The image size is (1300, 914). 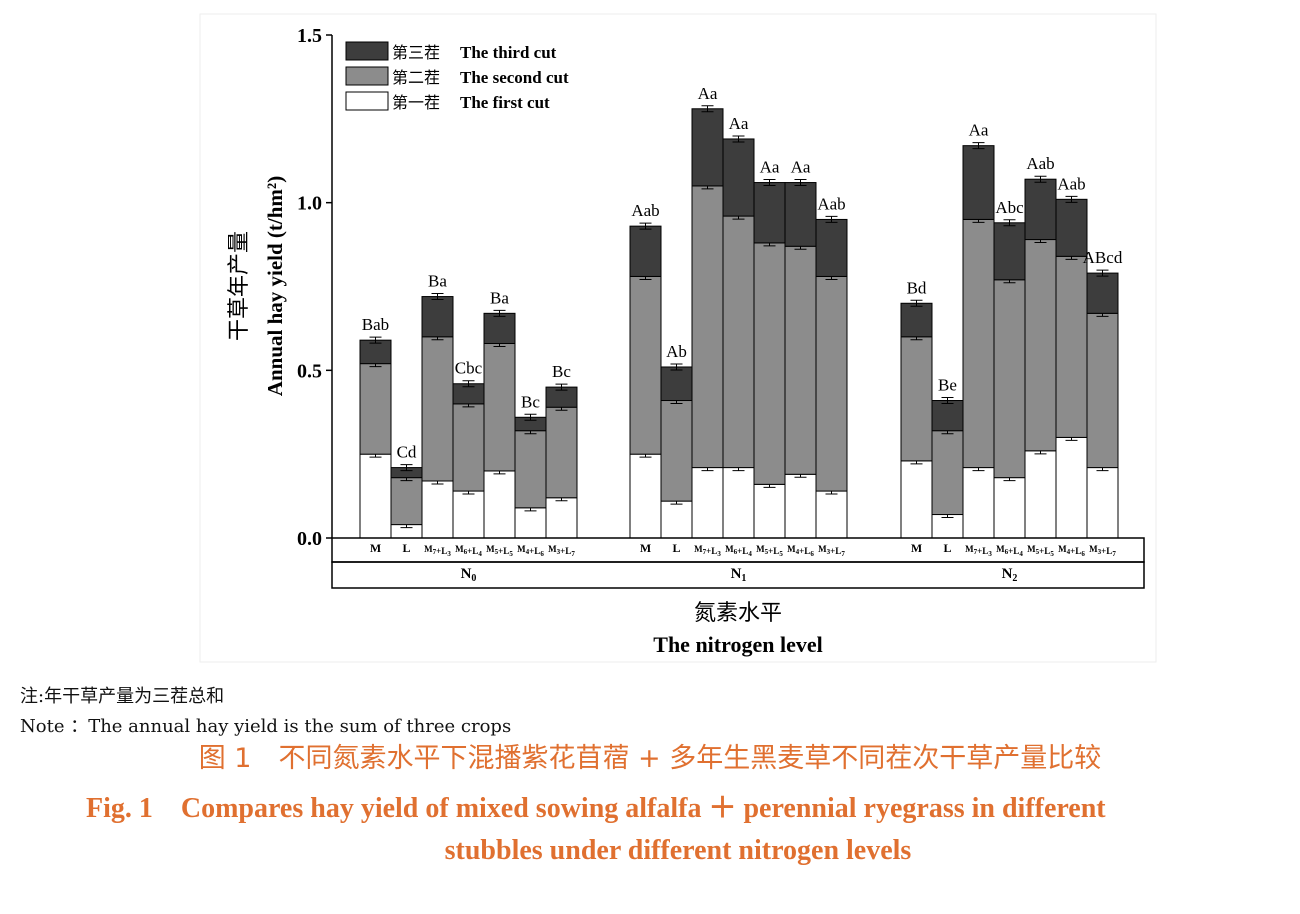 I want to click on significance-label: Cd, so click(x=407, y=452).